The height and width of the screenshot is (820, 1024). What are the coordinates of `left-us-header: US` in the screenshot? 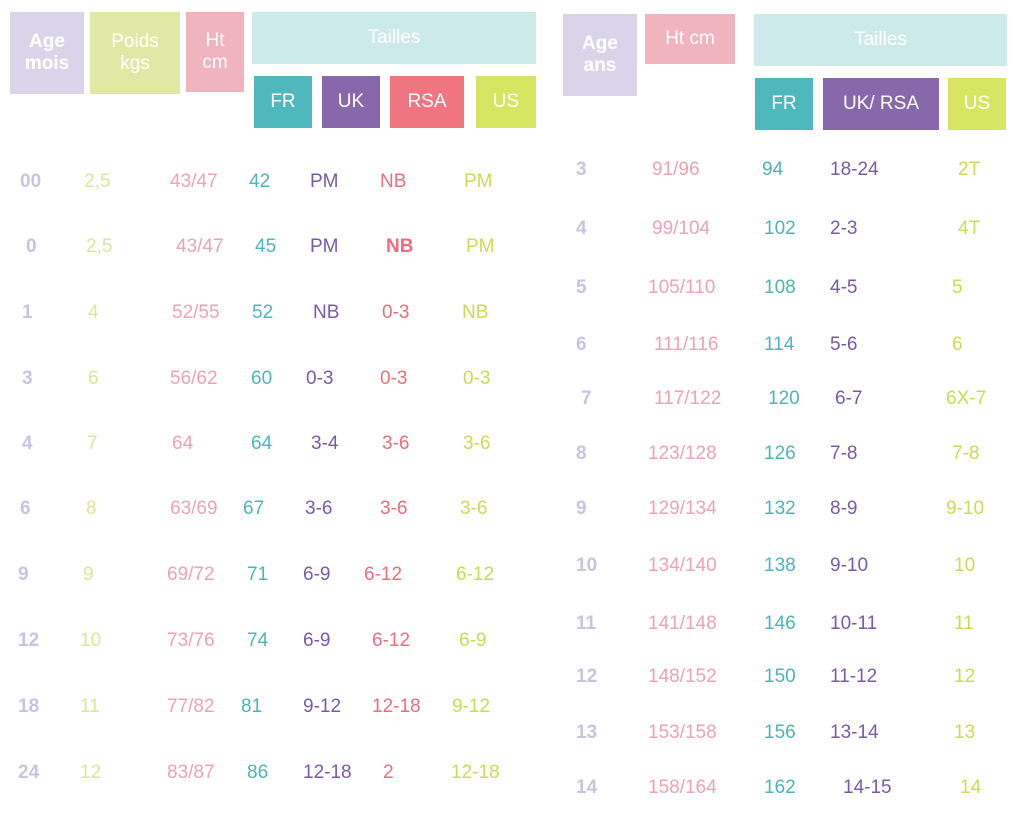 It's located at (506, 102).